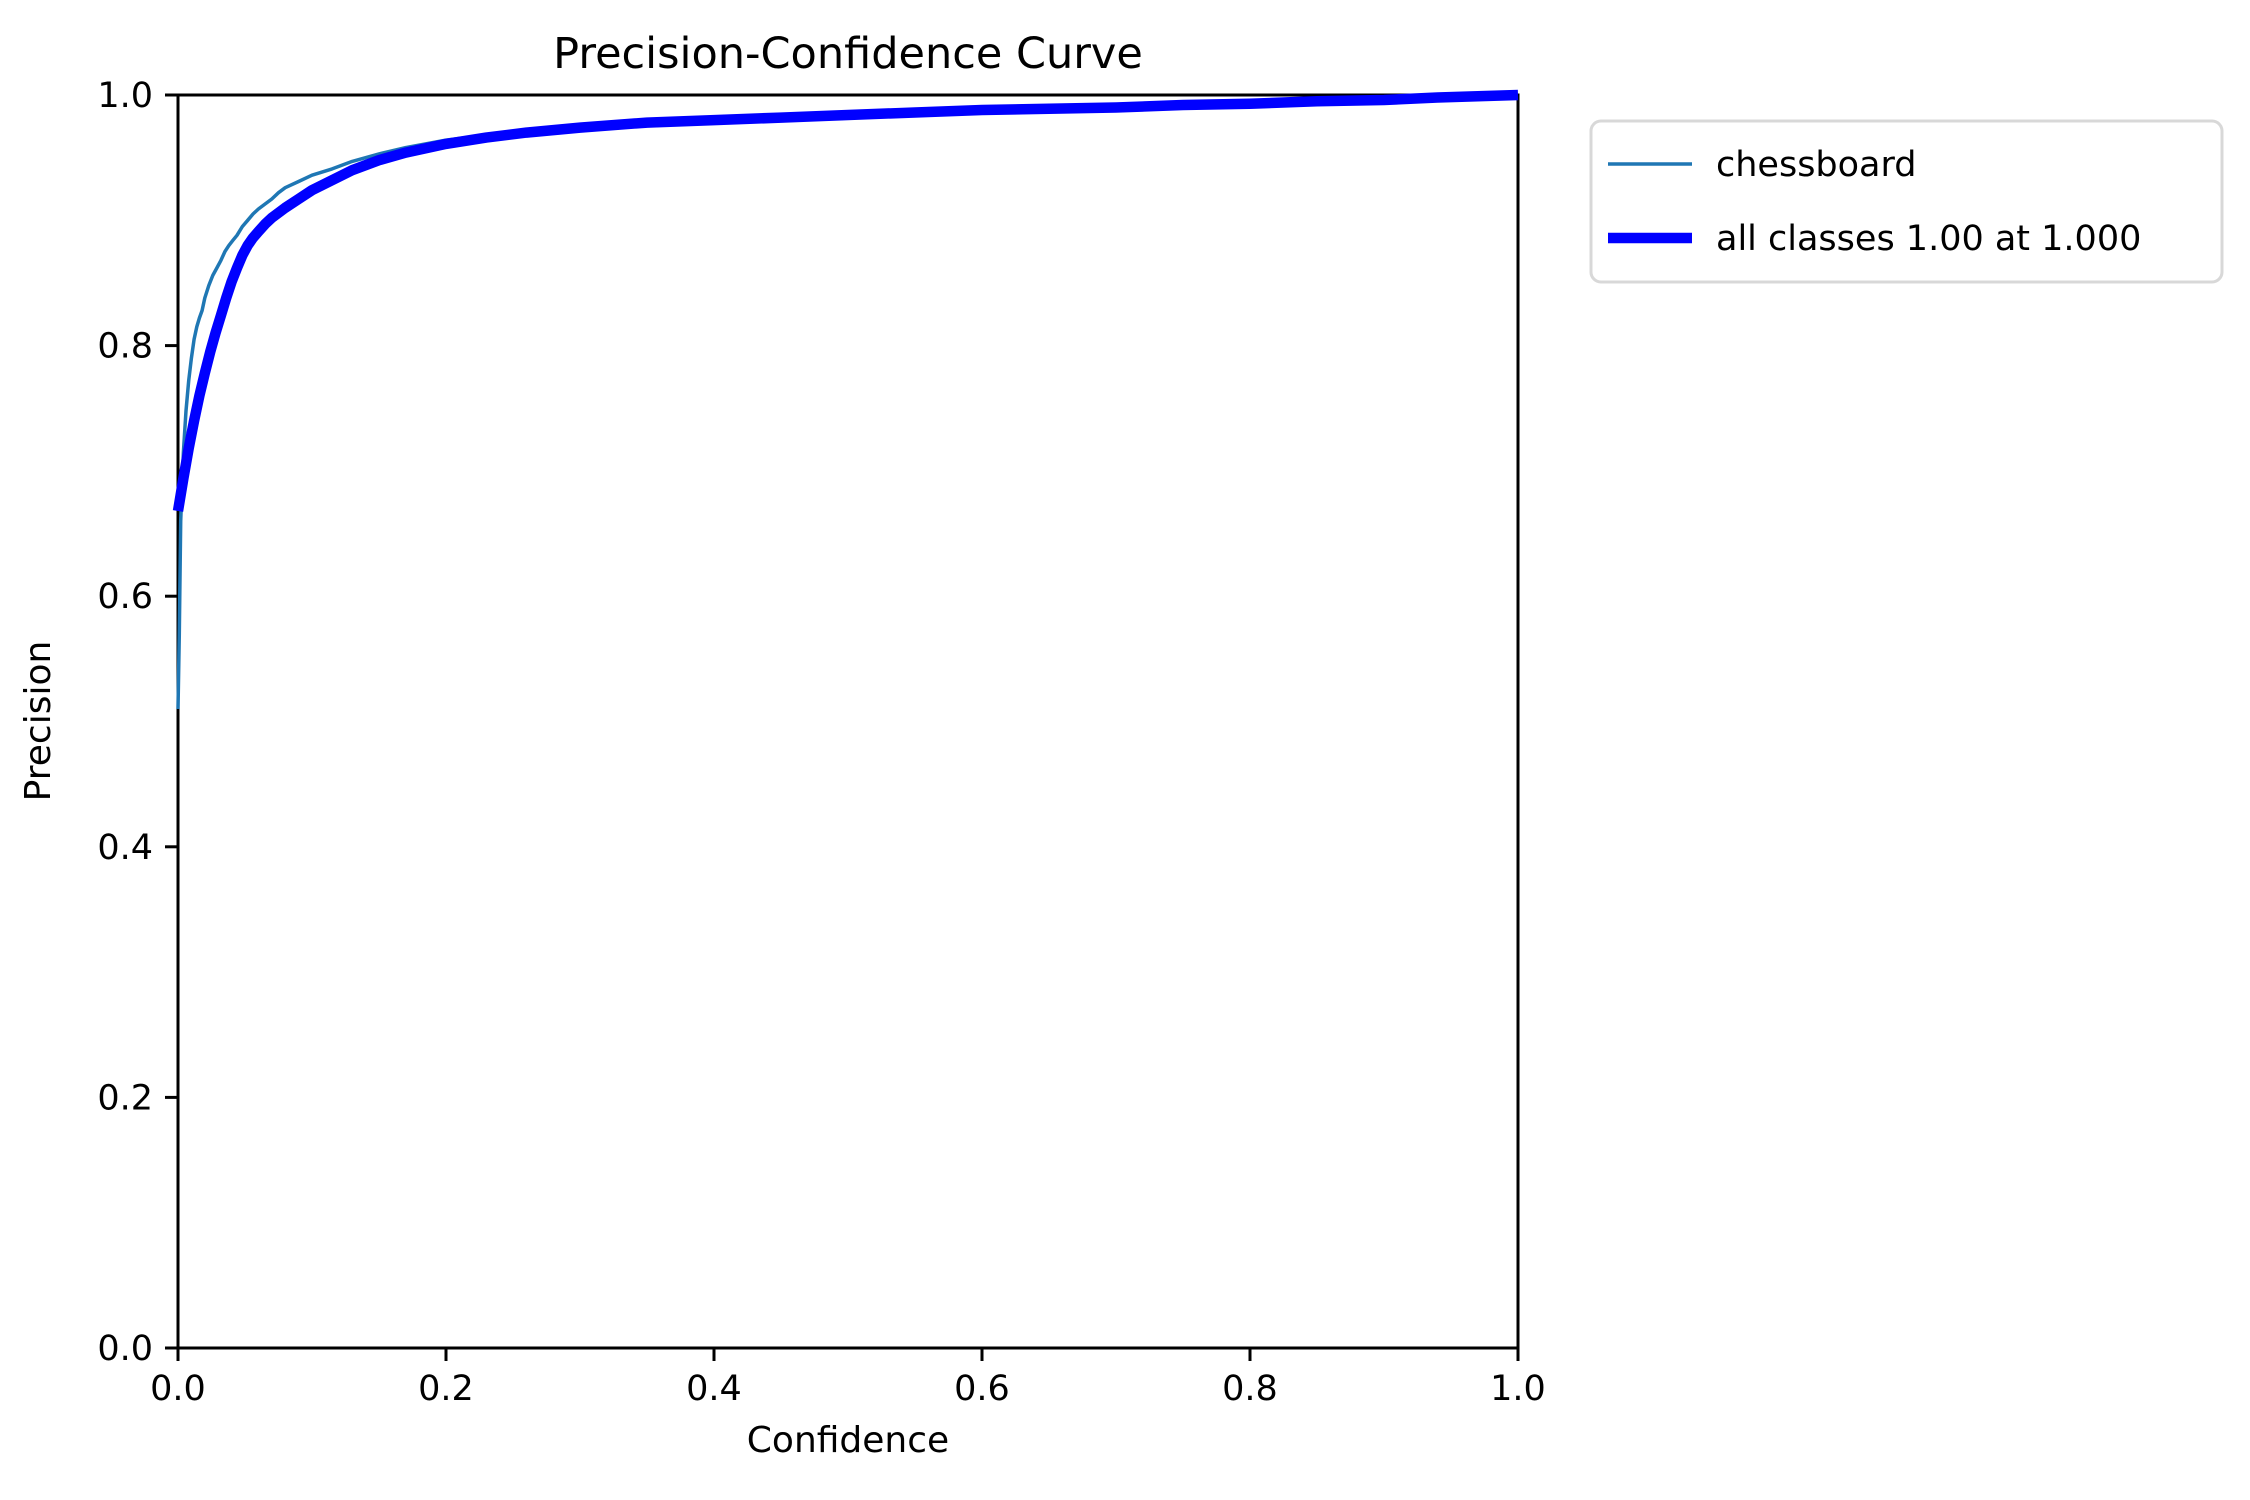  I want to click on x-tick-label: 1.0, so click(1518, 1389).